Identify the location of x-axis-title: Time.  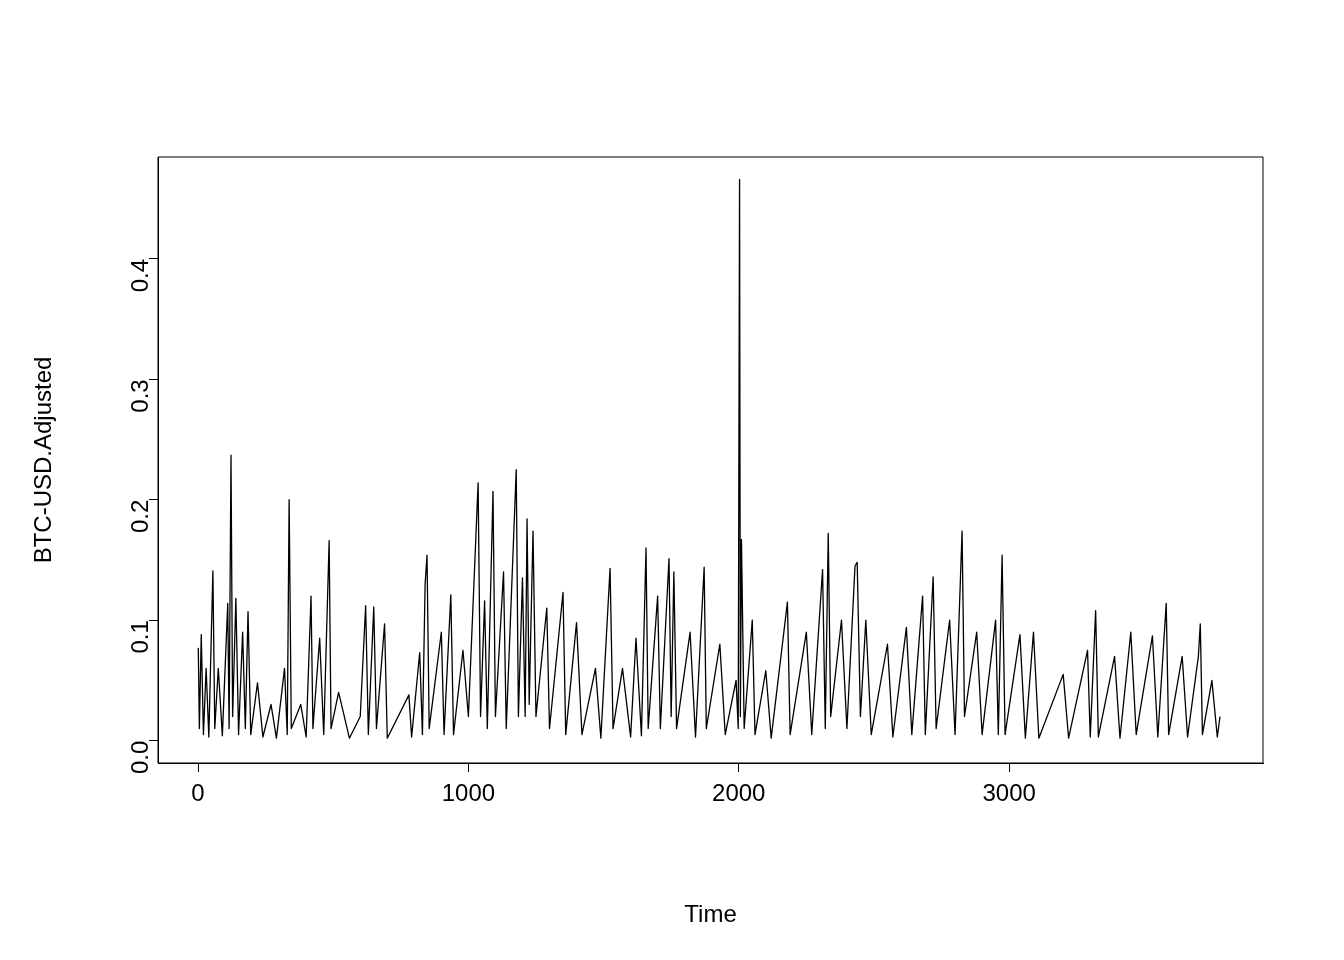
(710, 914).